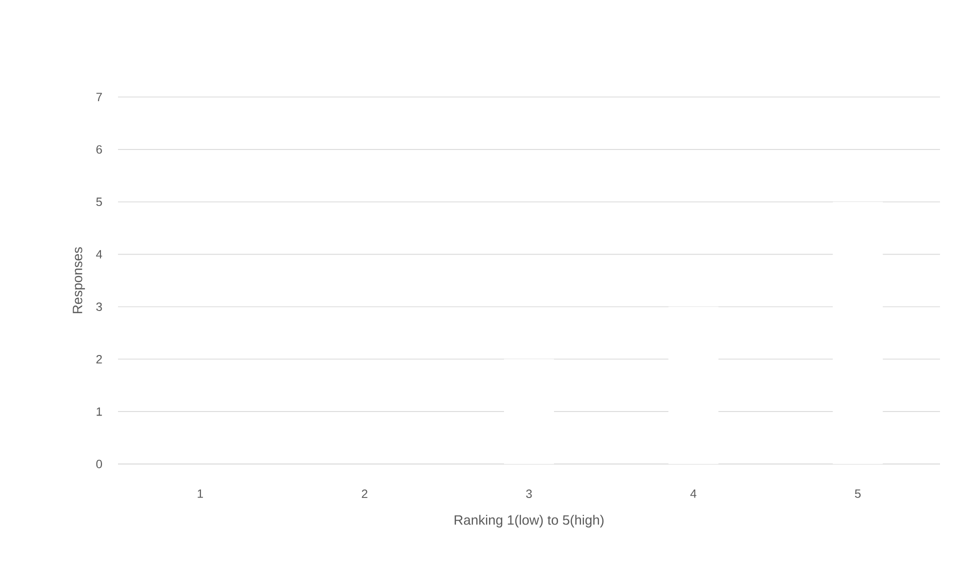 The width and height of the screenshot is (956, 579). I want to click on y-tick-label: 5, so click(99, 202).